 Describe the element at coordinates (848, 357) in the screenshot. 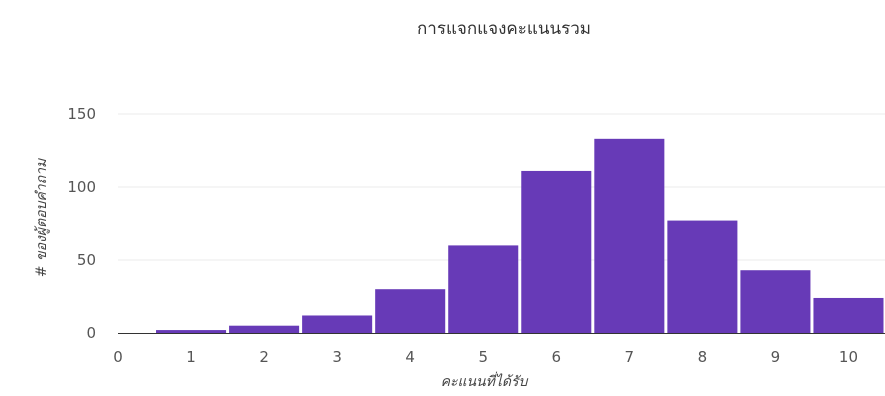

I see `x-tick-label: 10` at that location.